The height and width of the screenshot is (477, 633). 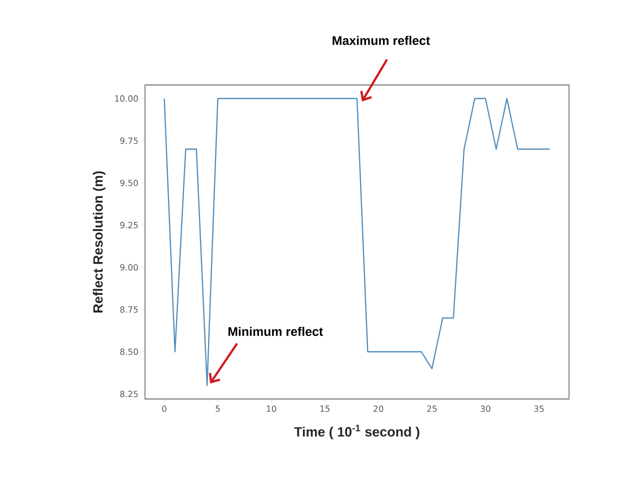 What do you see at coordinates (325, 409) in the screenshot?
I see `x-tick-label: 15` at bounding box center [325, 409].